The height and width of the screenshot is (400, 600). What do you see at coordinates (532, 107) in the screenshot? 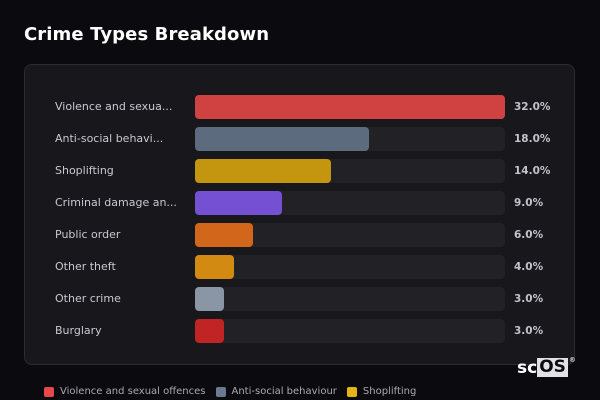
I see `bar-value: 32.0%` at bounding box center [532, 107].